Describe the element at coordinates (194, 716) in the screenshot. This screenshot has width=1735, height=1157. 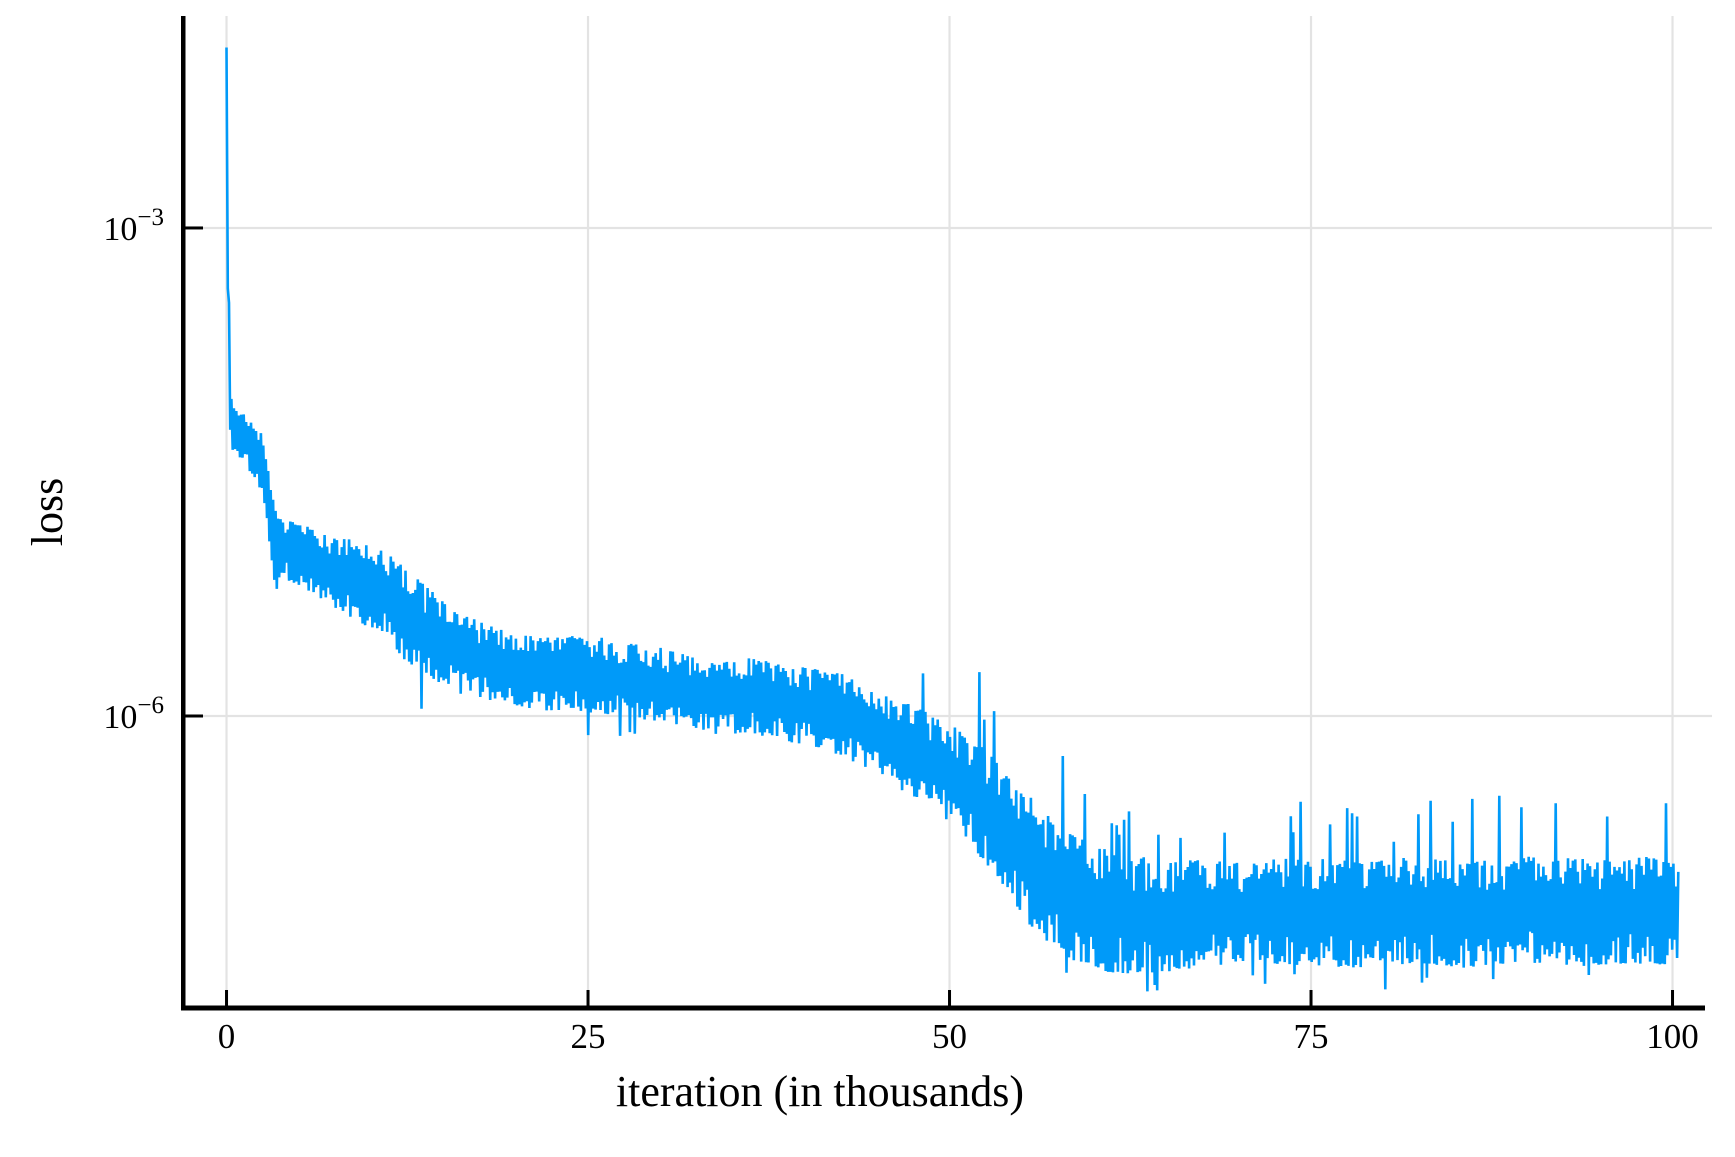
I see `y-tick-1e−6` at that location.